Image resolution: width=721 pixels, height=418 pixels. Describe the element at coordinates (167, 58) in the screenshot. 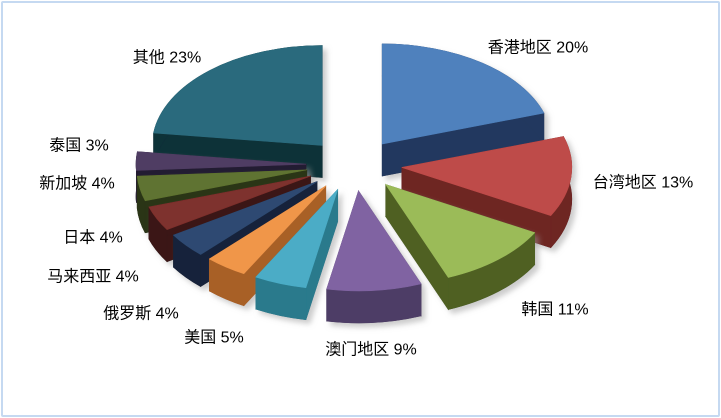

I see `slice-label-其他: 其他 23%` at that location.